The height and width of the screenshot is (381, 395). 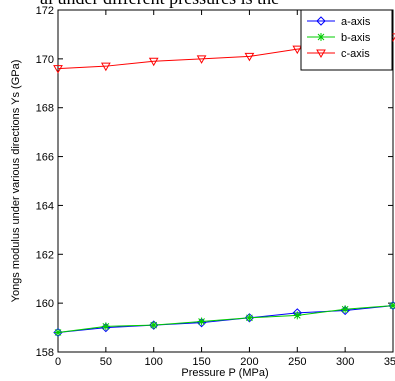 I want to click on x-tick-label: 50, so click(x=106, y=362).